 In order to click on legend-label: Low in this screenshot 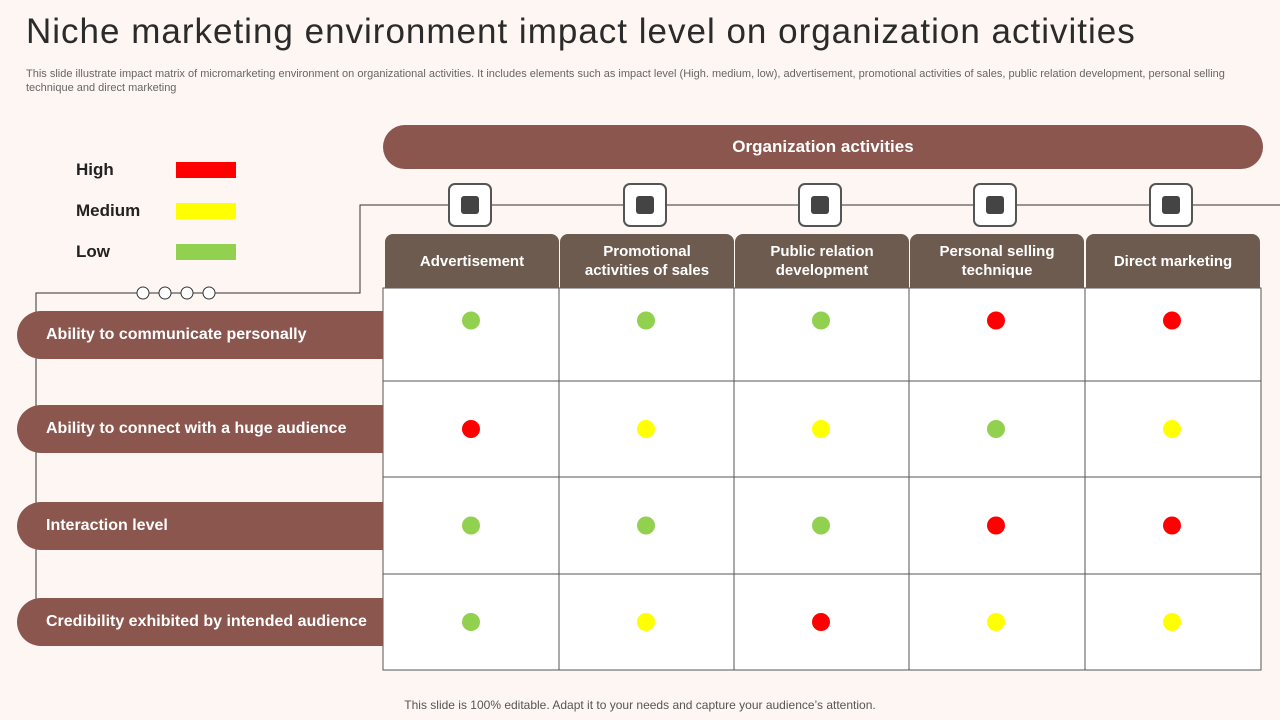, I will do `click(93, 251)`.